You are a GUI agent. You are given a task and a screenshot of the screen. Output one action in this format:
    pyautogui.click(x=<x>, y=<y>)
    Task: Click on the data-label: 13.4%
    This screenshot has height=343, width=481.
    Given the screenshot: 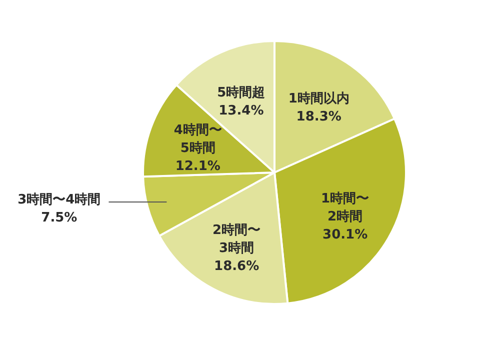 What is the action you would take?
    pyautogui.click(x=241, y=110)
    